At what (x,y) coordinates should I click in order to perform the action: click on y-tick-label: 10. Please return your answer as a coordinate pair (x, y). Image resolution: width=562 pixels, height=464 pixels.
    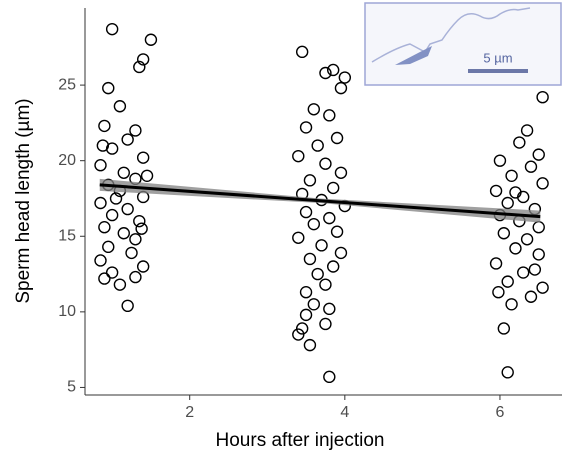
    Looking at the image, I should click on (67, 311).